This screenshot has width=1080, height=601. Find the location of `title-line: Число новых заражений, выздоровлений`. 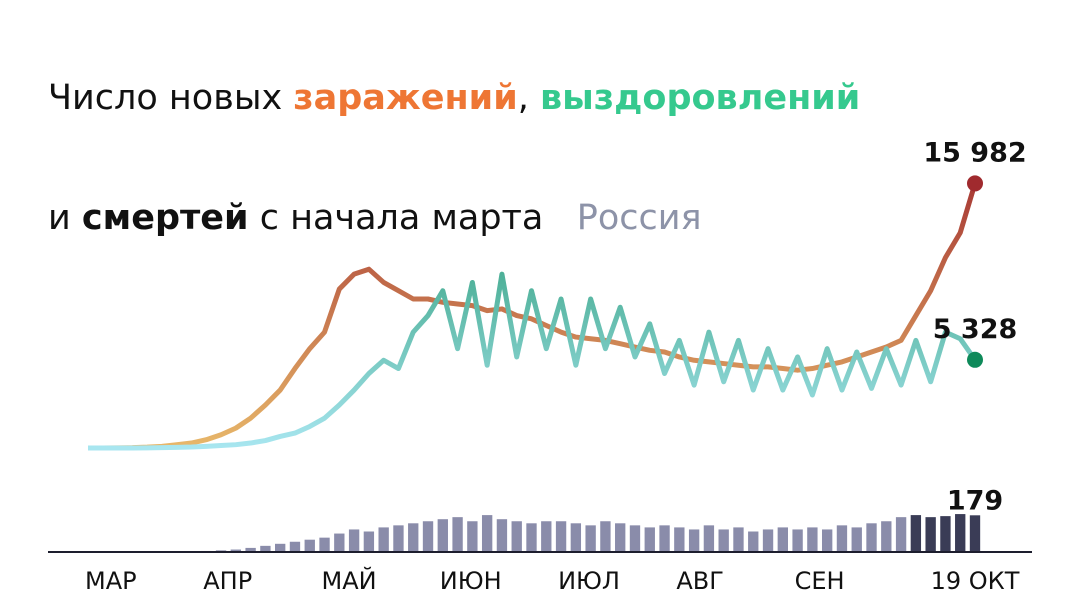

title-line: Число новых заражений, выздоровлений is located at coordinates (454, 98).